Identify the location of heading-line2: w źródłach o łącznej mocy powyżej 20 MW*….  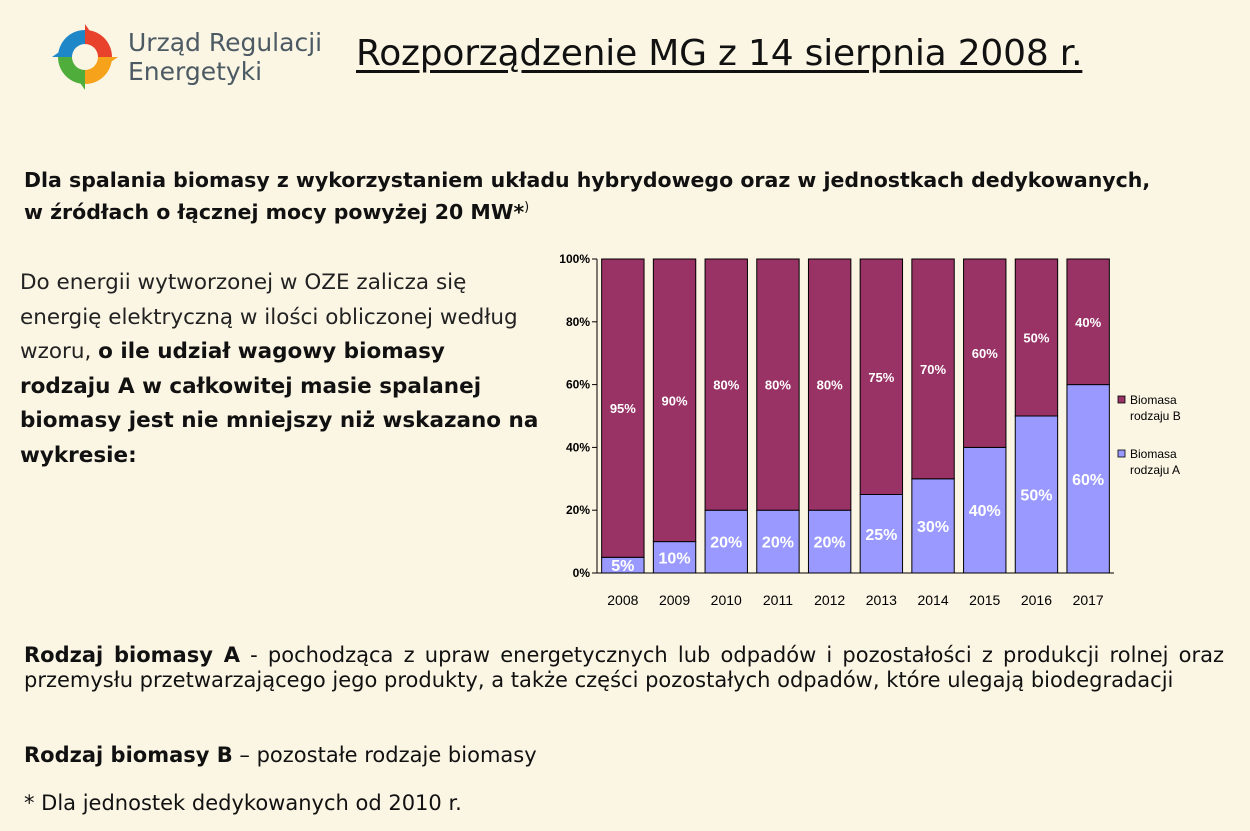
(629, 210).